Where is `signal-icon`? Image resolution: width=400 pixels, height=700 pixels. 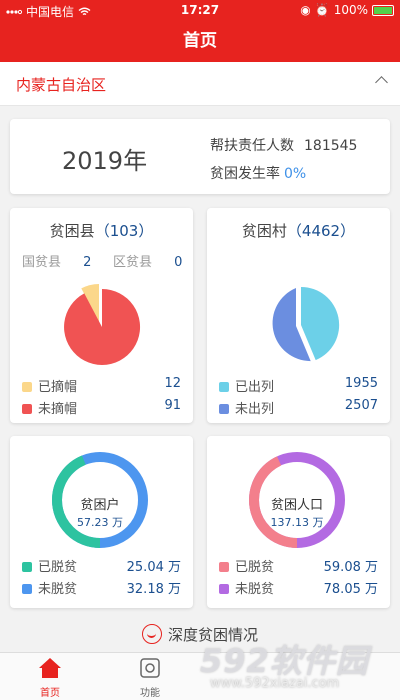
signal-icon is located at coordinates (14, 11).